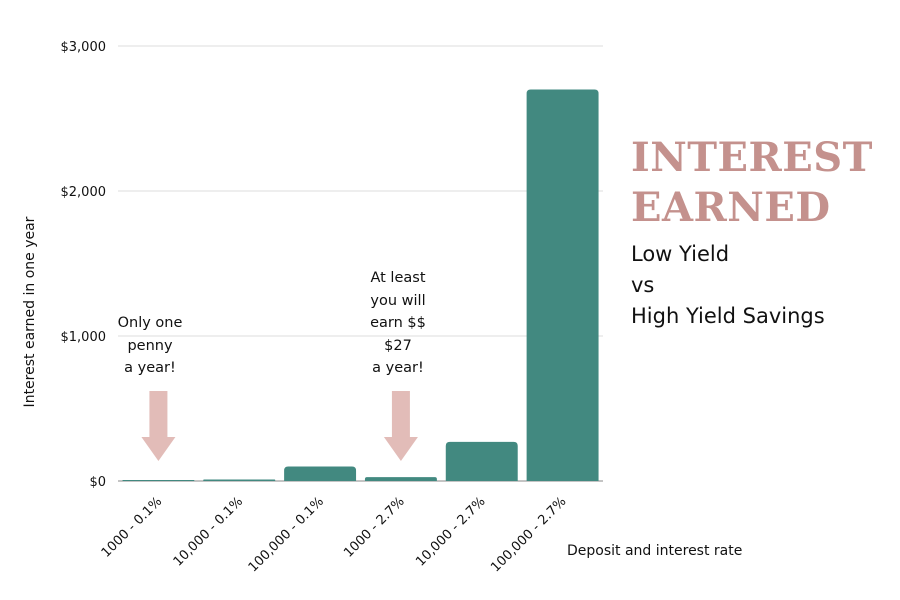  Describe the element at coordinates (680, 254) in the screenshot. I see `subtitle-line: Low Yield` at that location.